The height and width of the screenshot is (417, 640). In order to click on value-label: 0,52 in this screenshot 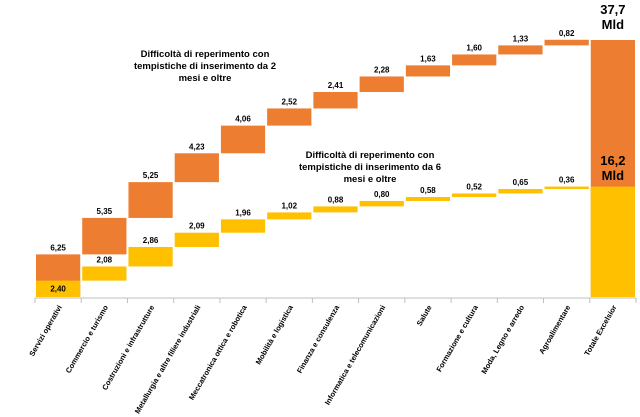, I will do `click(474, 186)`.